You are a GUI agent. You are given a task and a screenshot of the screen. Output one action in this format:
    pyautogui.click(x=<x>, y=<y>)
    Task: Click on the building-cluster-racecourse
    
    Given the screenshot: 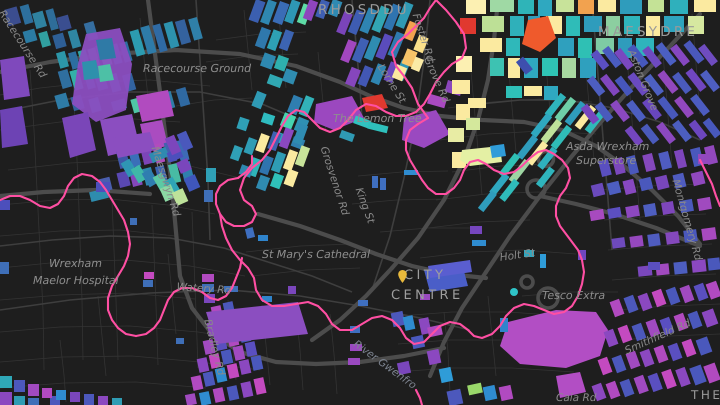 What is the action you would take?
    pyautogui.click(x=87, y=93)
    